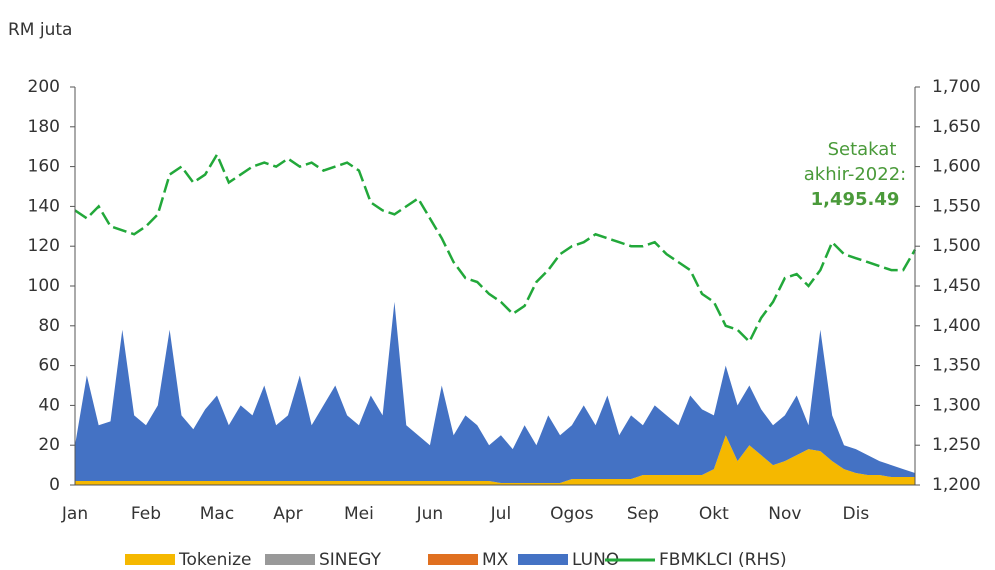  What do you see at coordinates (956, 127) in the screenshot?
I see `y2-tick-label: 1,650` at bounding box center [956, 127].